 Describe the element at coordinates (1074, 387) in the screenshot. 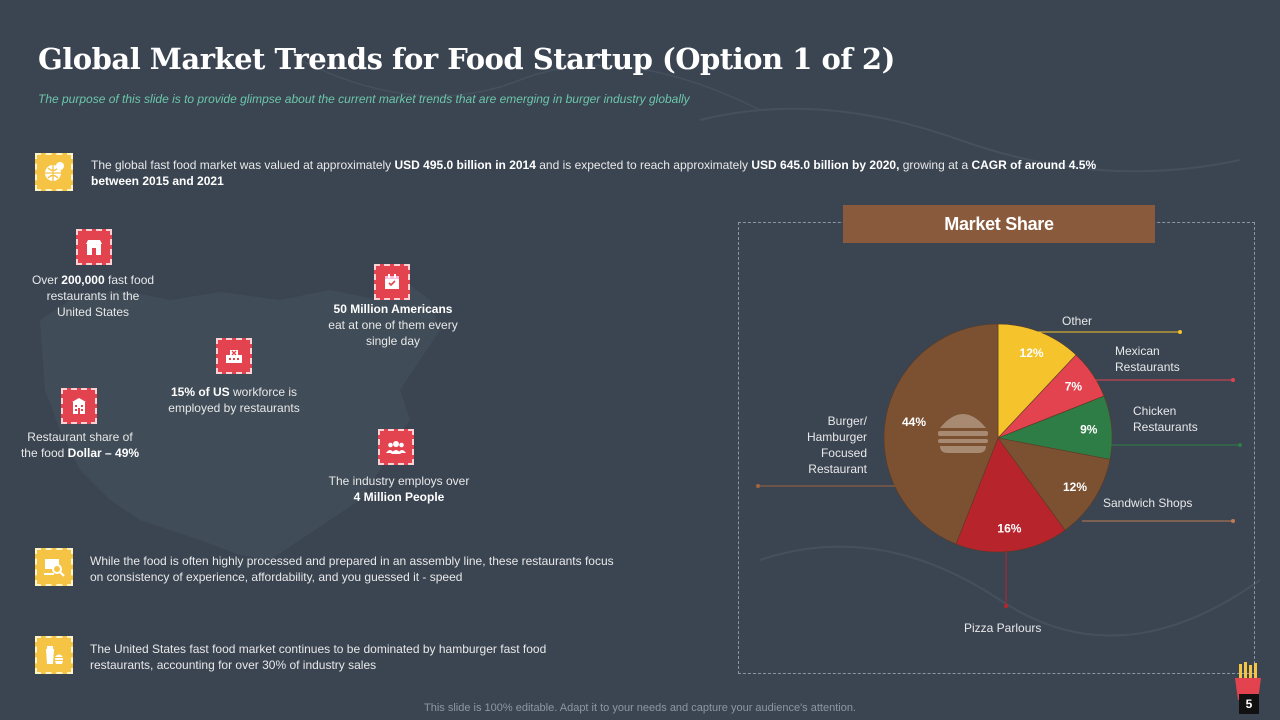

I see `pie-pct-mexican-restaurants: 7%` at that location.